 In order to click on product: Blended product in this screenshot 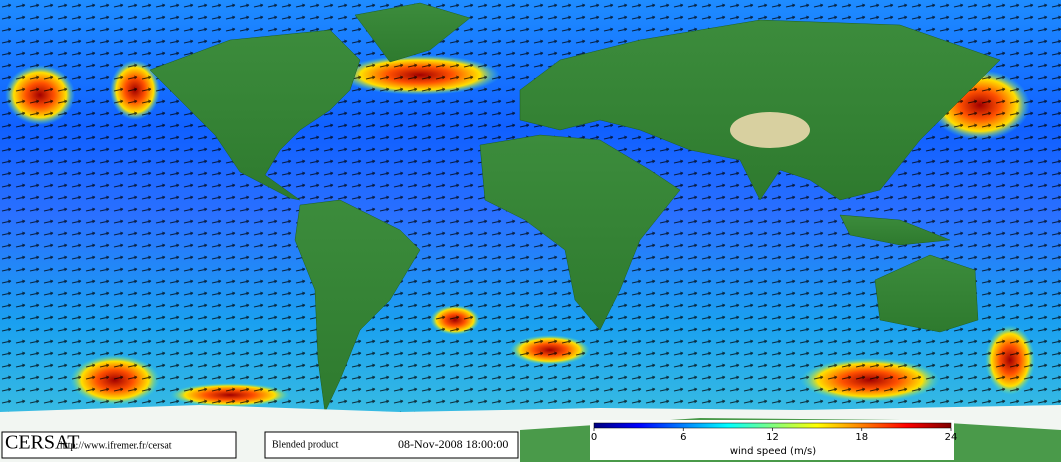, I will do `click(305, 444)`.